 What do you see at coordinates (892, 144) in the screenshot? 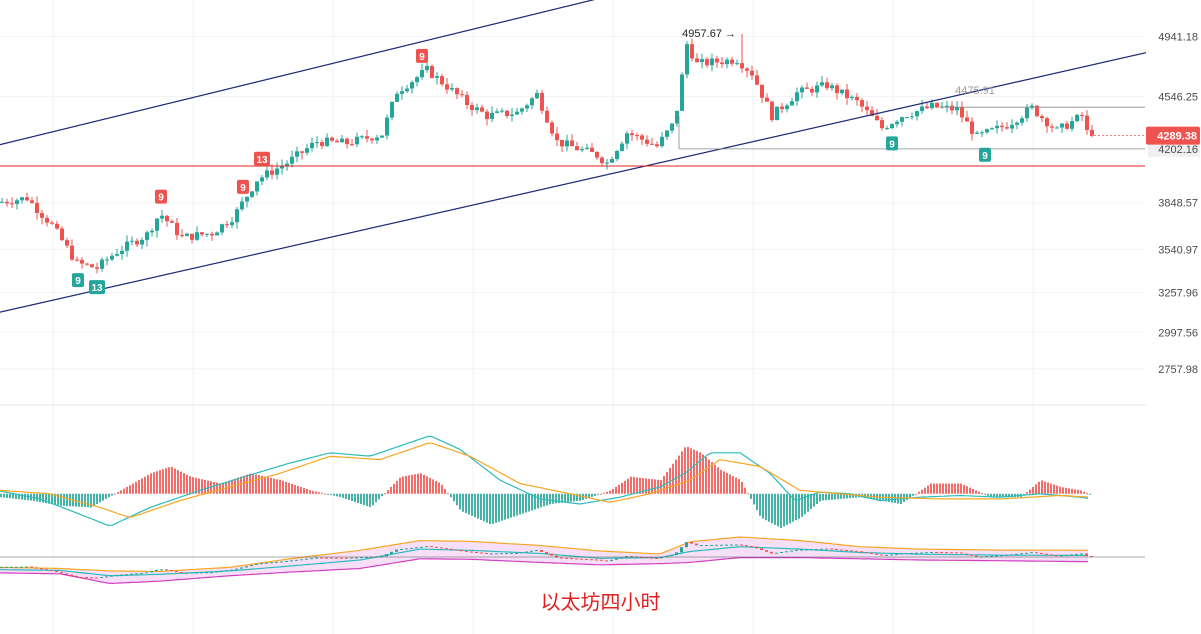
I see `td-label-text: 9` at bounding box center [892, 144].